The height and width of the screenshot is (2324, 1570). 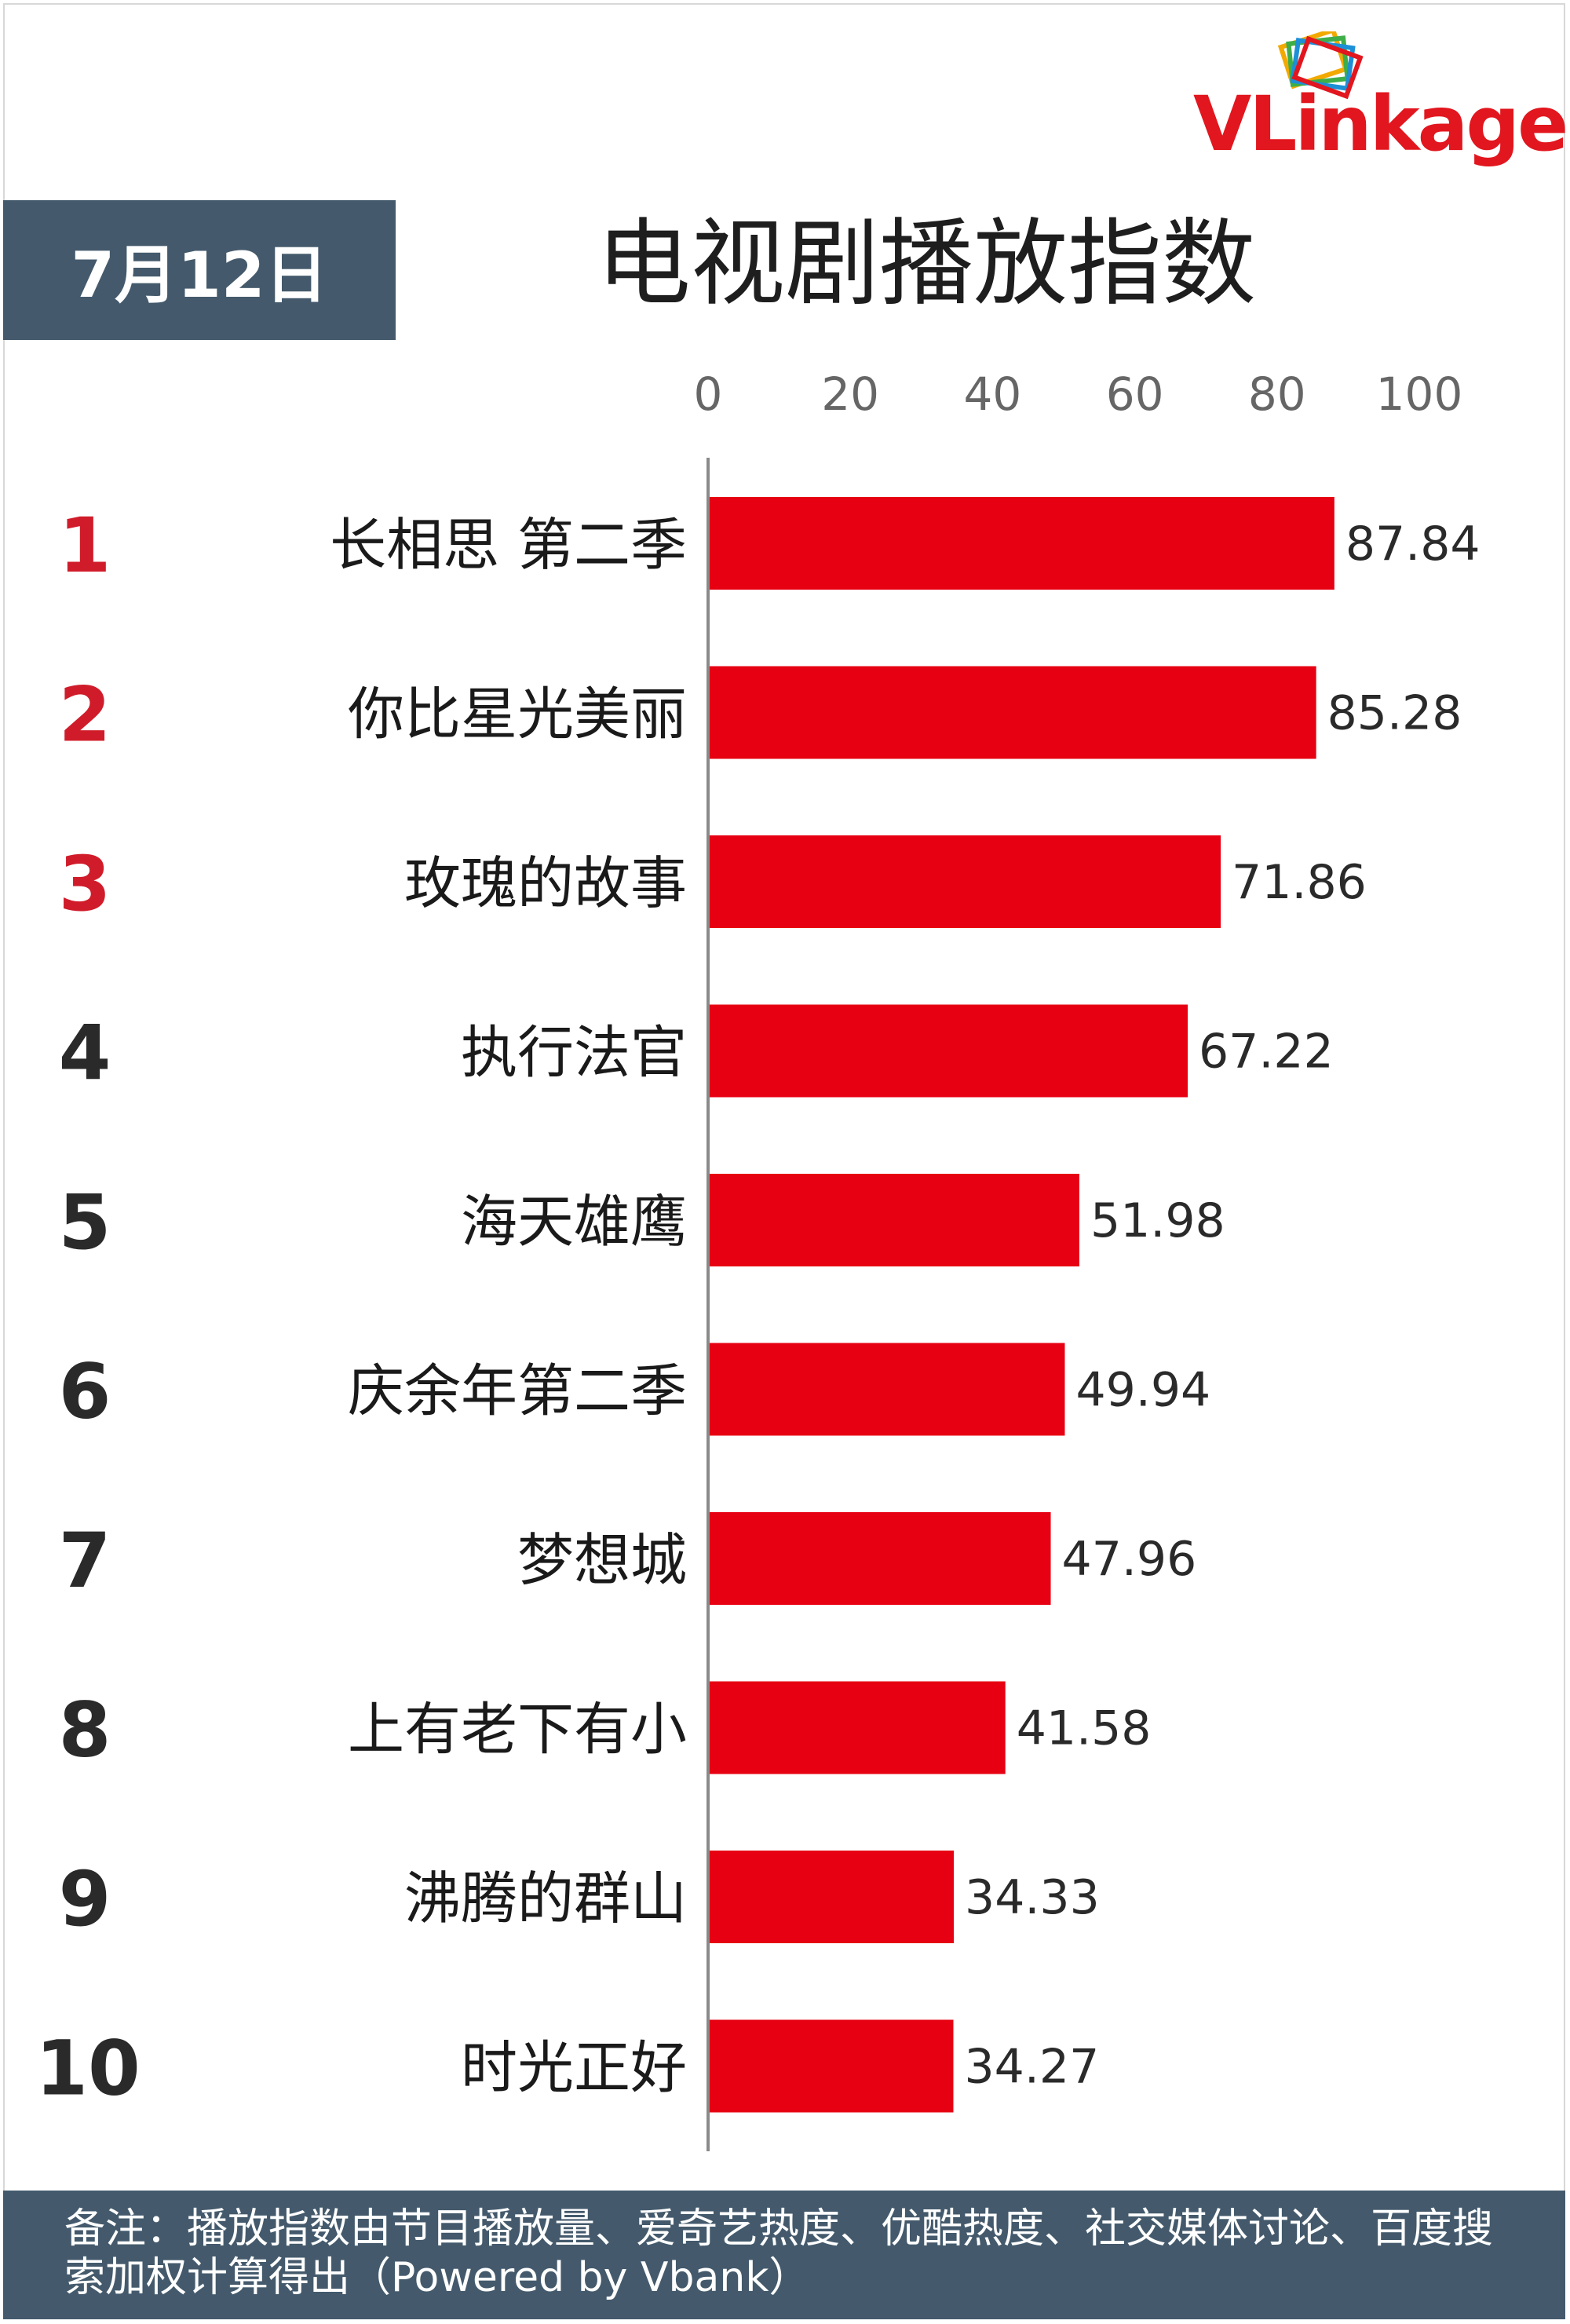 What do you see at coordinates (85, 1561) in the screenshot?
I see `rank-number: 7` at bounding box center [85, 1561].